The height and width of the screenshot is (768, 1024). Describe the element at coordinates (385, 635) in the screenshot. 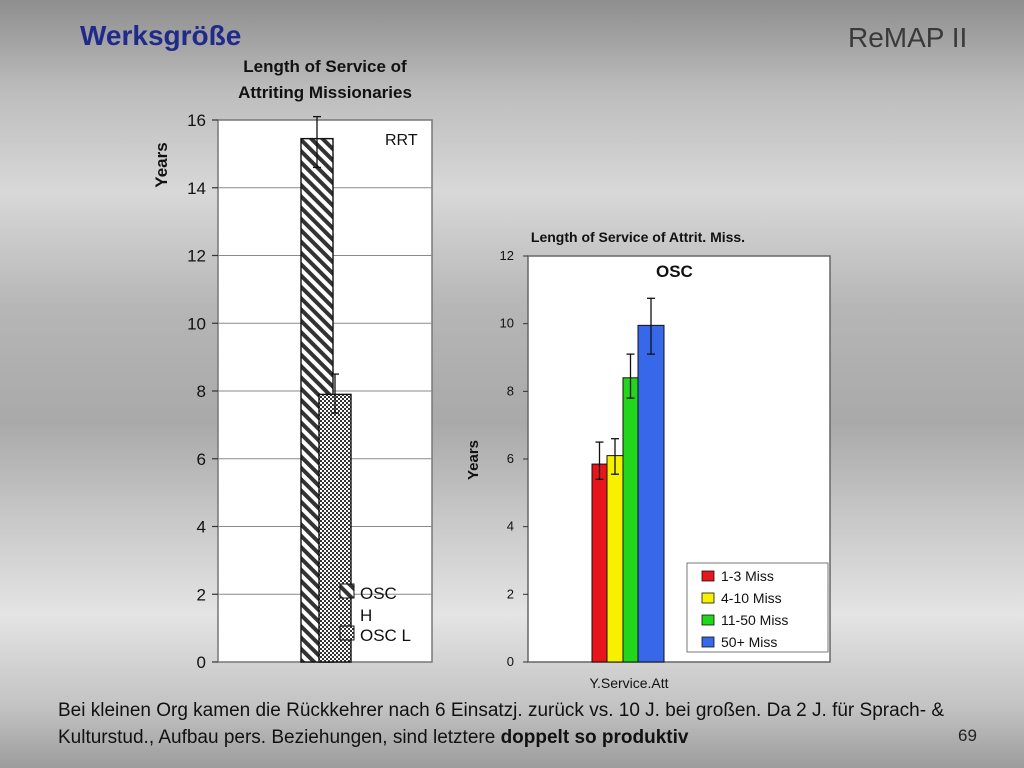

I see `chart1-legend-label: OSC L` at that location.